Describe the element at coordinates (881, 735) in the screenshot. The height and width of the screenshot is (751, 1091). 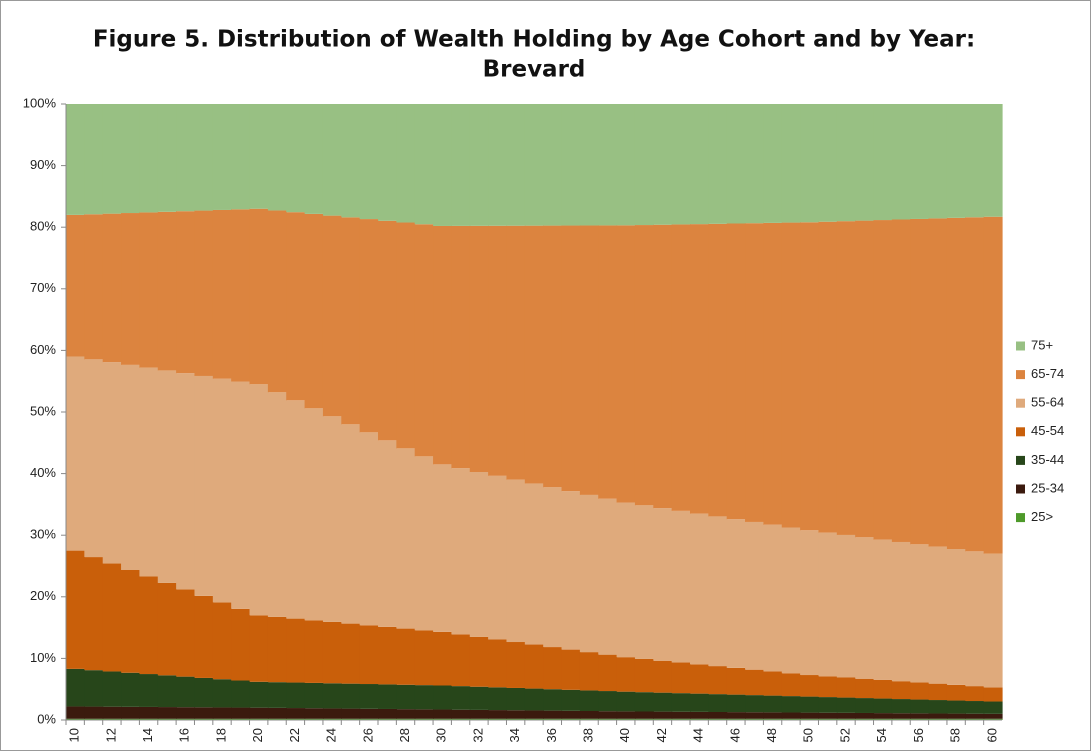
I see `x-tick-label: 54` at that location.